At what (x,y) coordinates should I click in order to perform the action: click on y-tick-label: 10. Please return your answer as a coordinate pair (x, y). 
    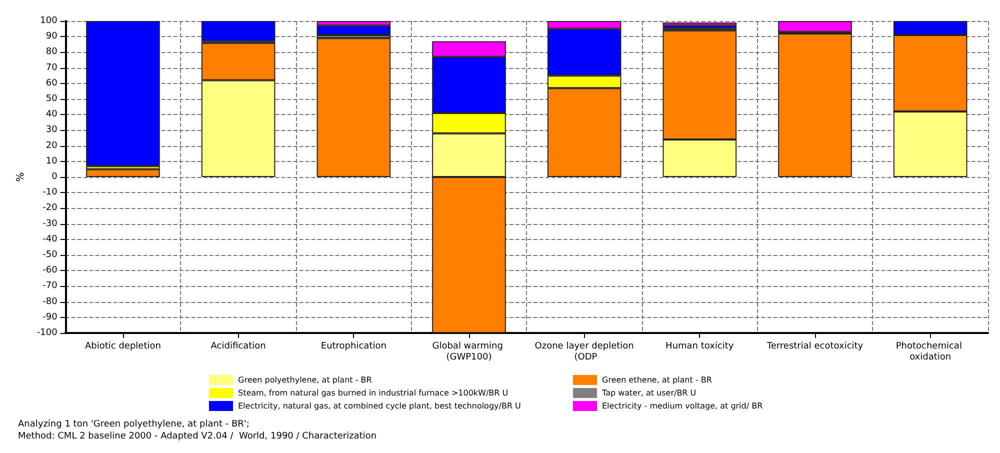
    Looking at the image, I should click on (52, 161).